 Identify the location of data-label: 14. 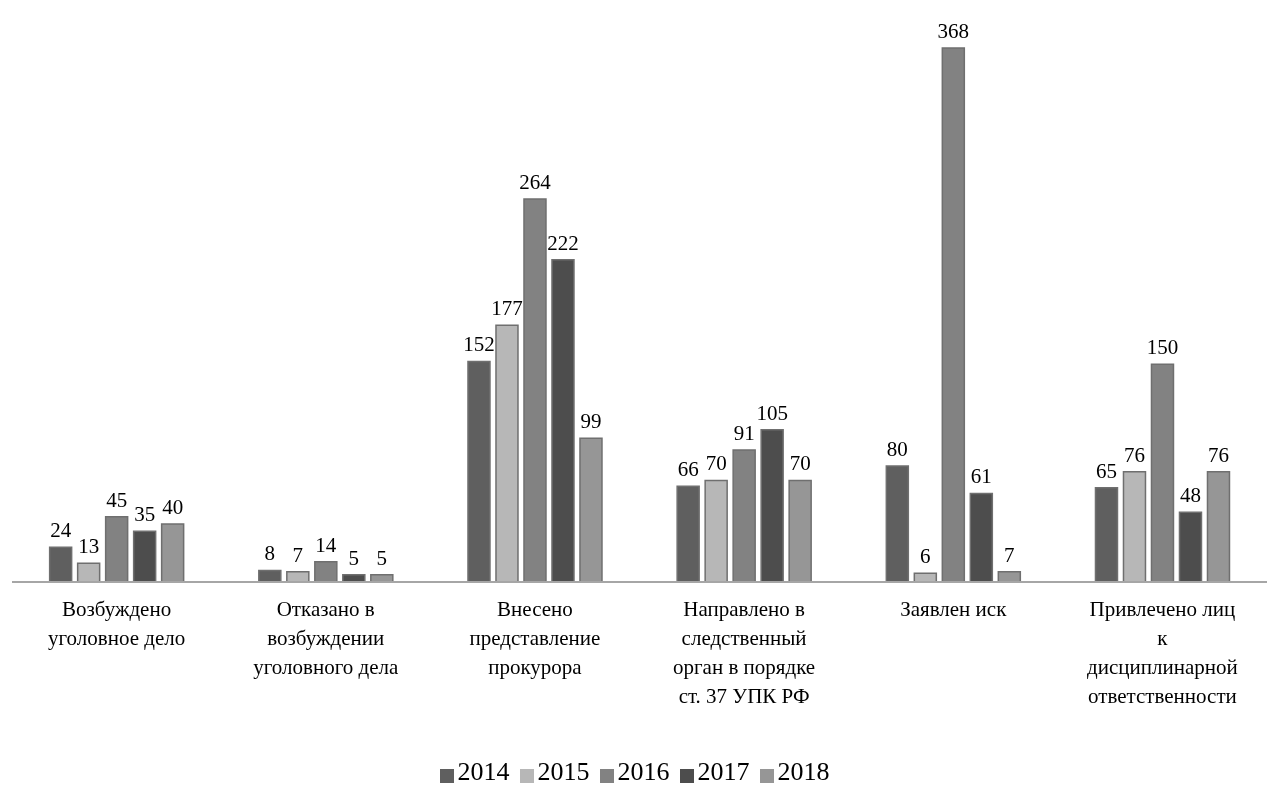
(326, 544).